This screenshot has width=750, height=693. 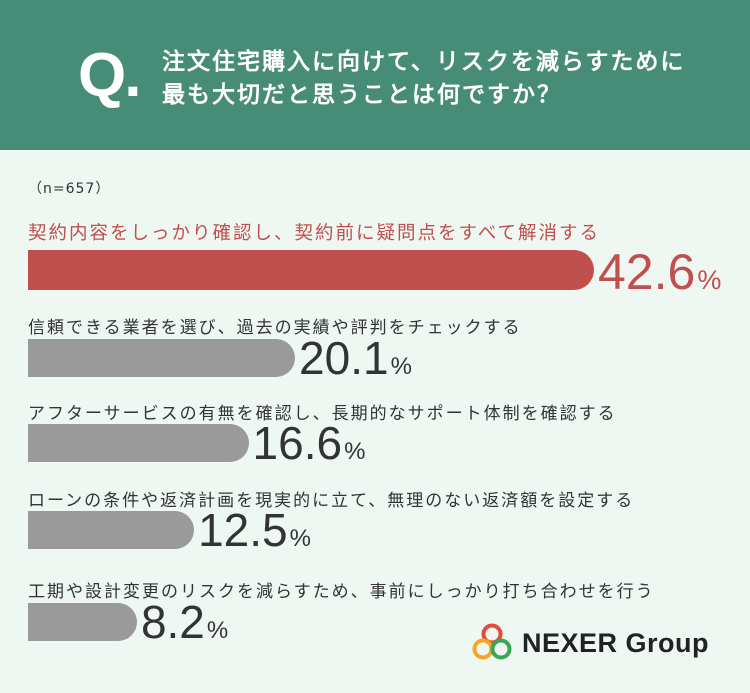 What do you see at coordinates (341, 592) in the screenshot?
I see `category-label: 工期や設計変更のリスクを減らすため、事前にしっかり打ち合わせを行う` at bounding box center [341, 592].